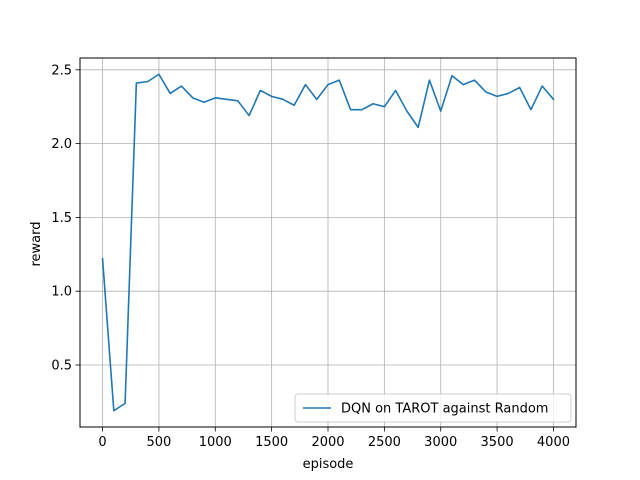 This screenshot has width=640, height=480. Describe the element at coordinates (61, 144) in the screenshot. I see `y-tick-label: 2.0` at that location.